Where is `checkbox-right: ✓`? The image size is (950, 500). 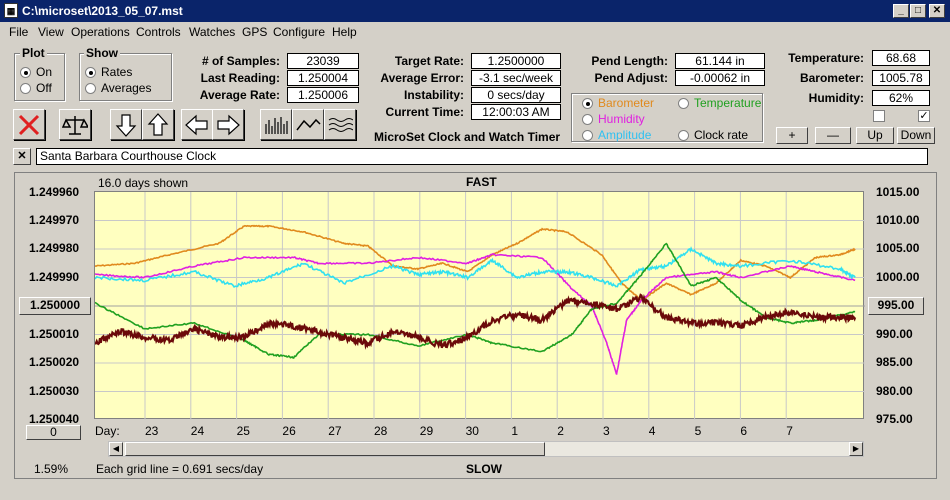
checkbox-right: ✓ is located at coordinates (924, 116).